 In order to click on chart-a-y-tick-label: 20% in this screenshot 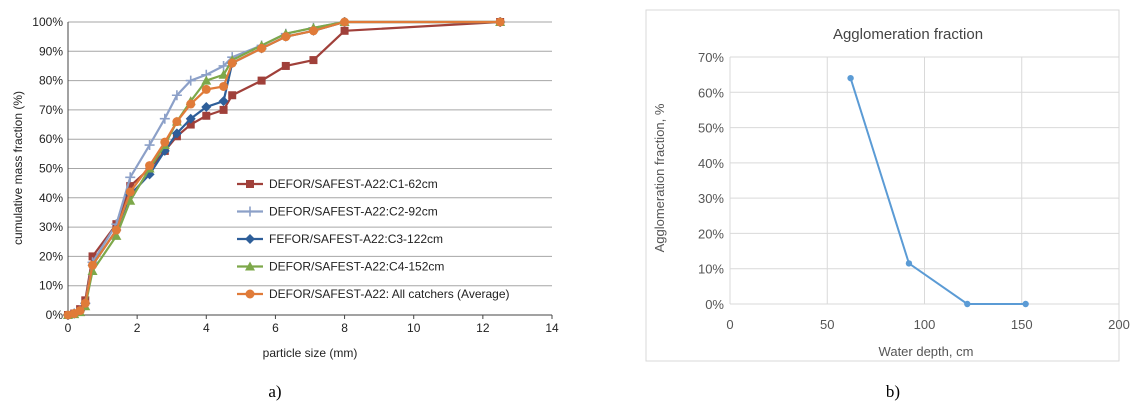, I will do `click(51, 256)`.